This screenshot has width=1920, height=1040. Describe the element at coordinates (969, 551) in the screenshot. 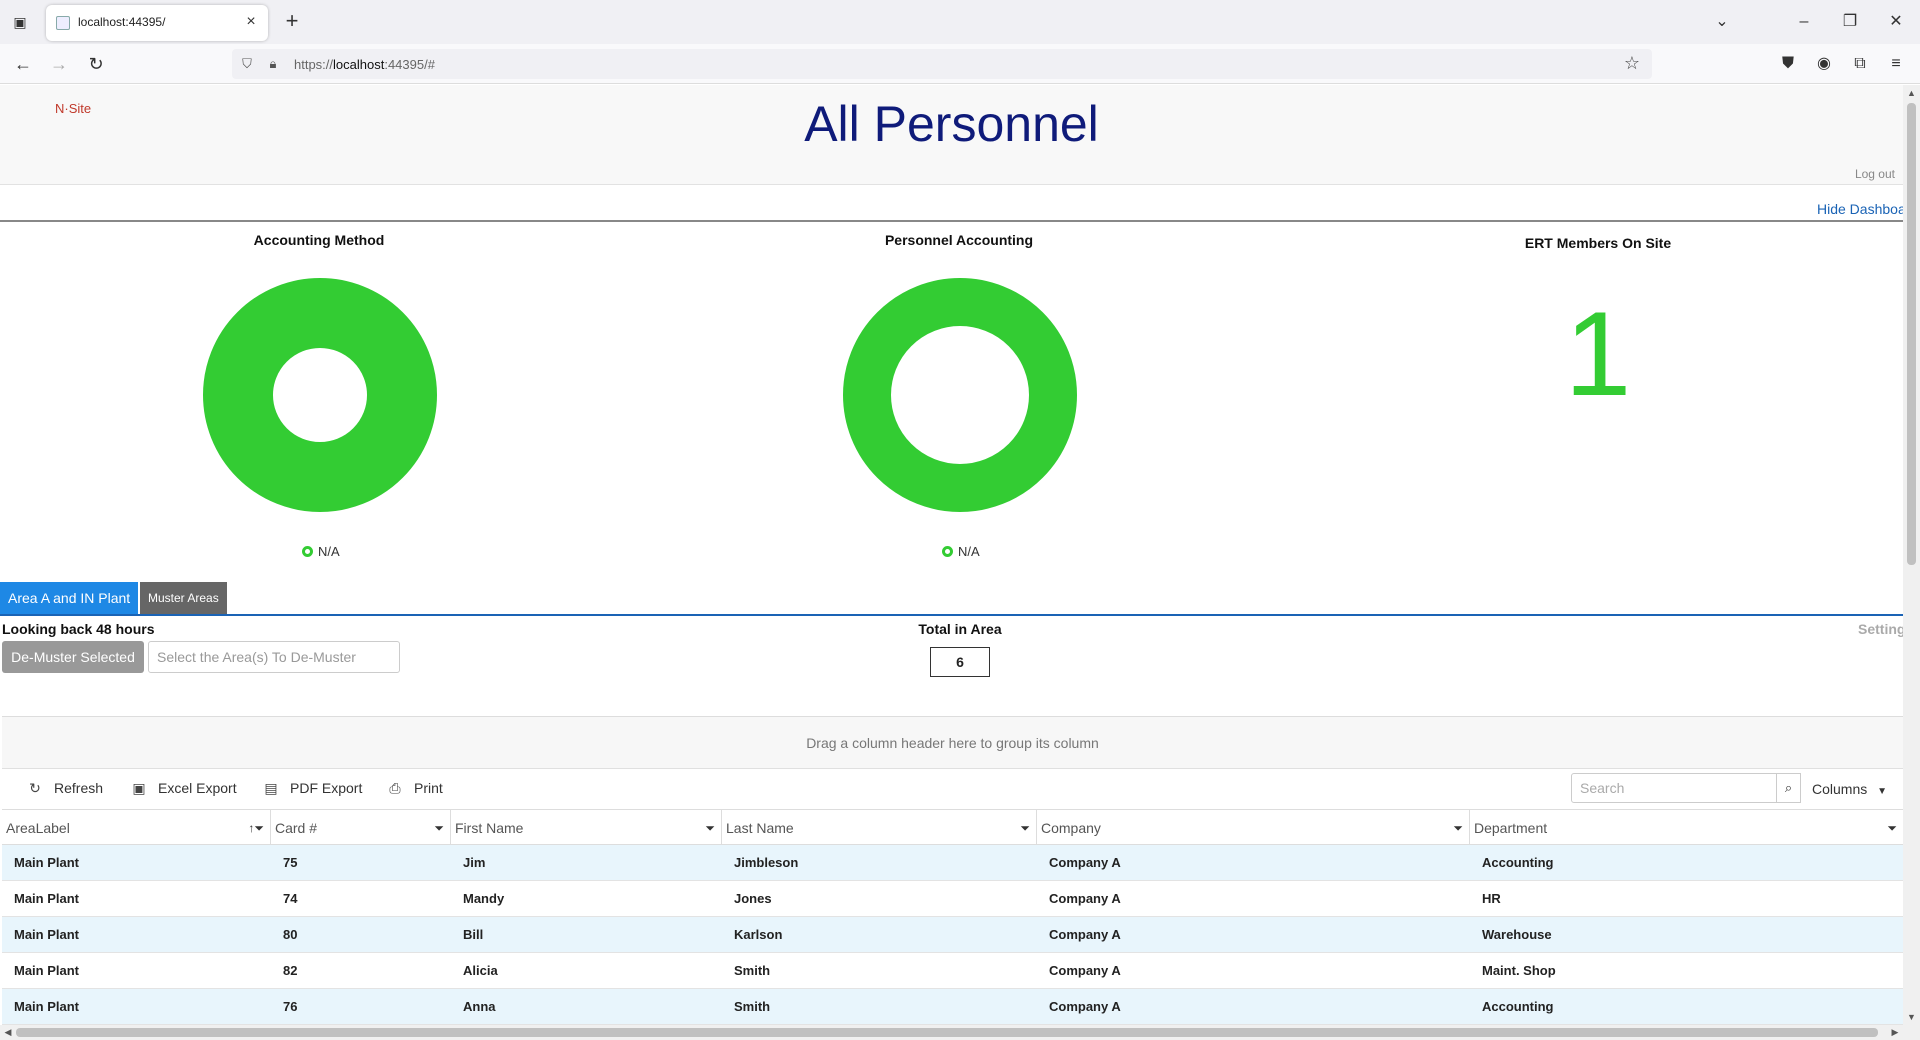

I see `legend-label: N/A` at that location.